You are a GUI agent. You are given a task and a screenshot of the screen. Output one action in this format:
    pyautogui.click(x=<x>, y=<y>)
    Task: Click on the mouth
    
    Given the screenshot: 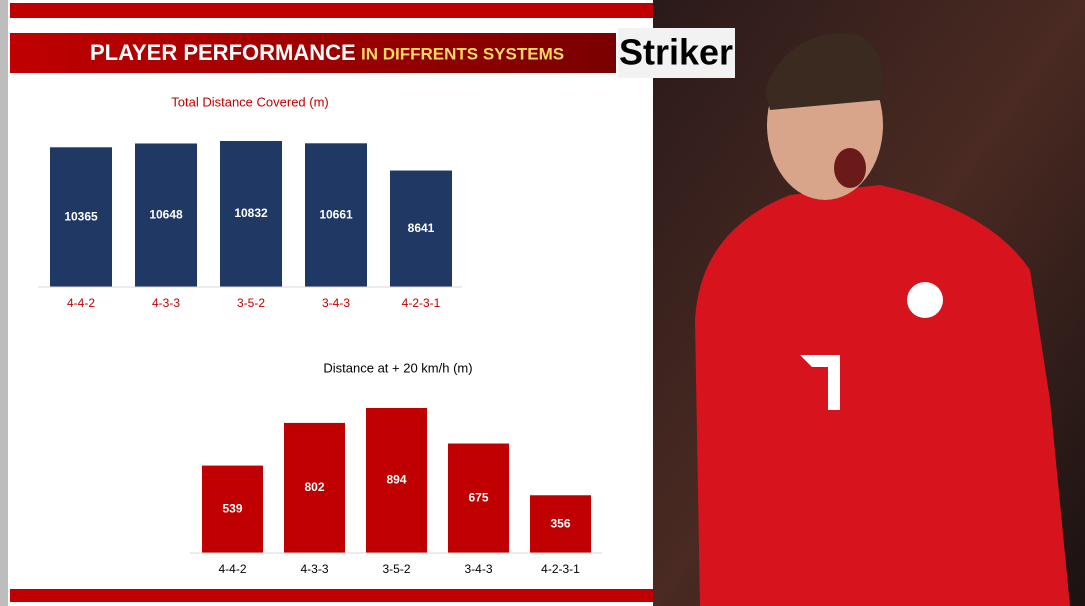 What is the action you would take?
    pyautogui.click(x=850, y=168)
    